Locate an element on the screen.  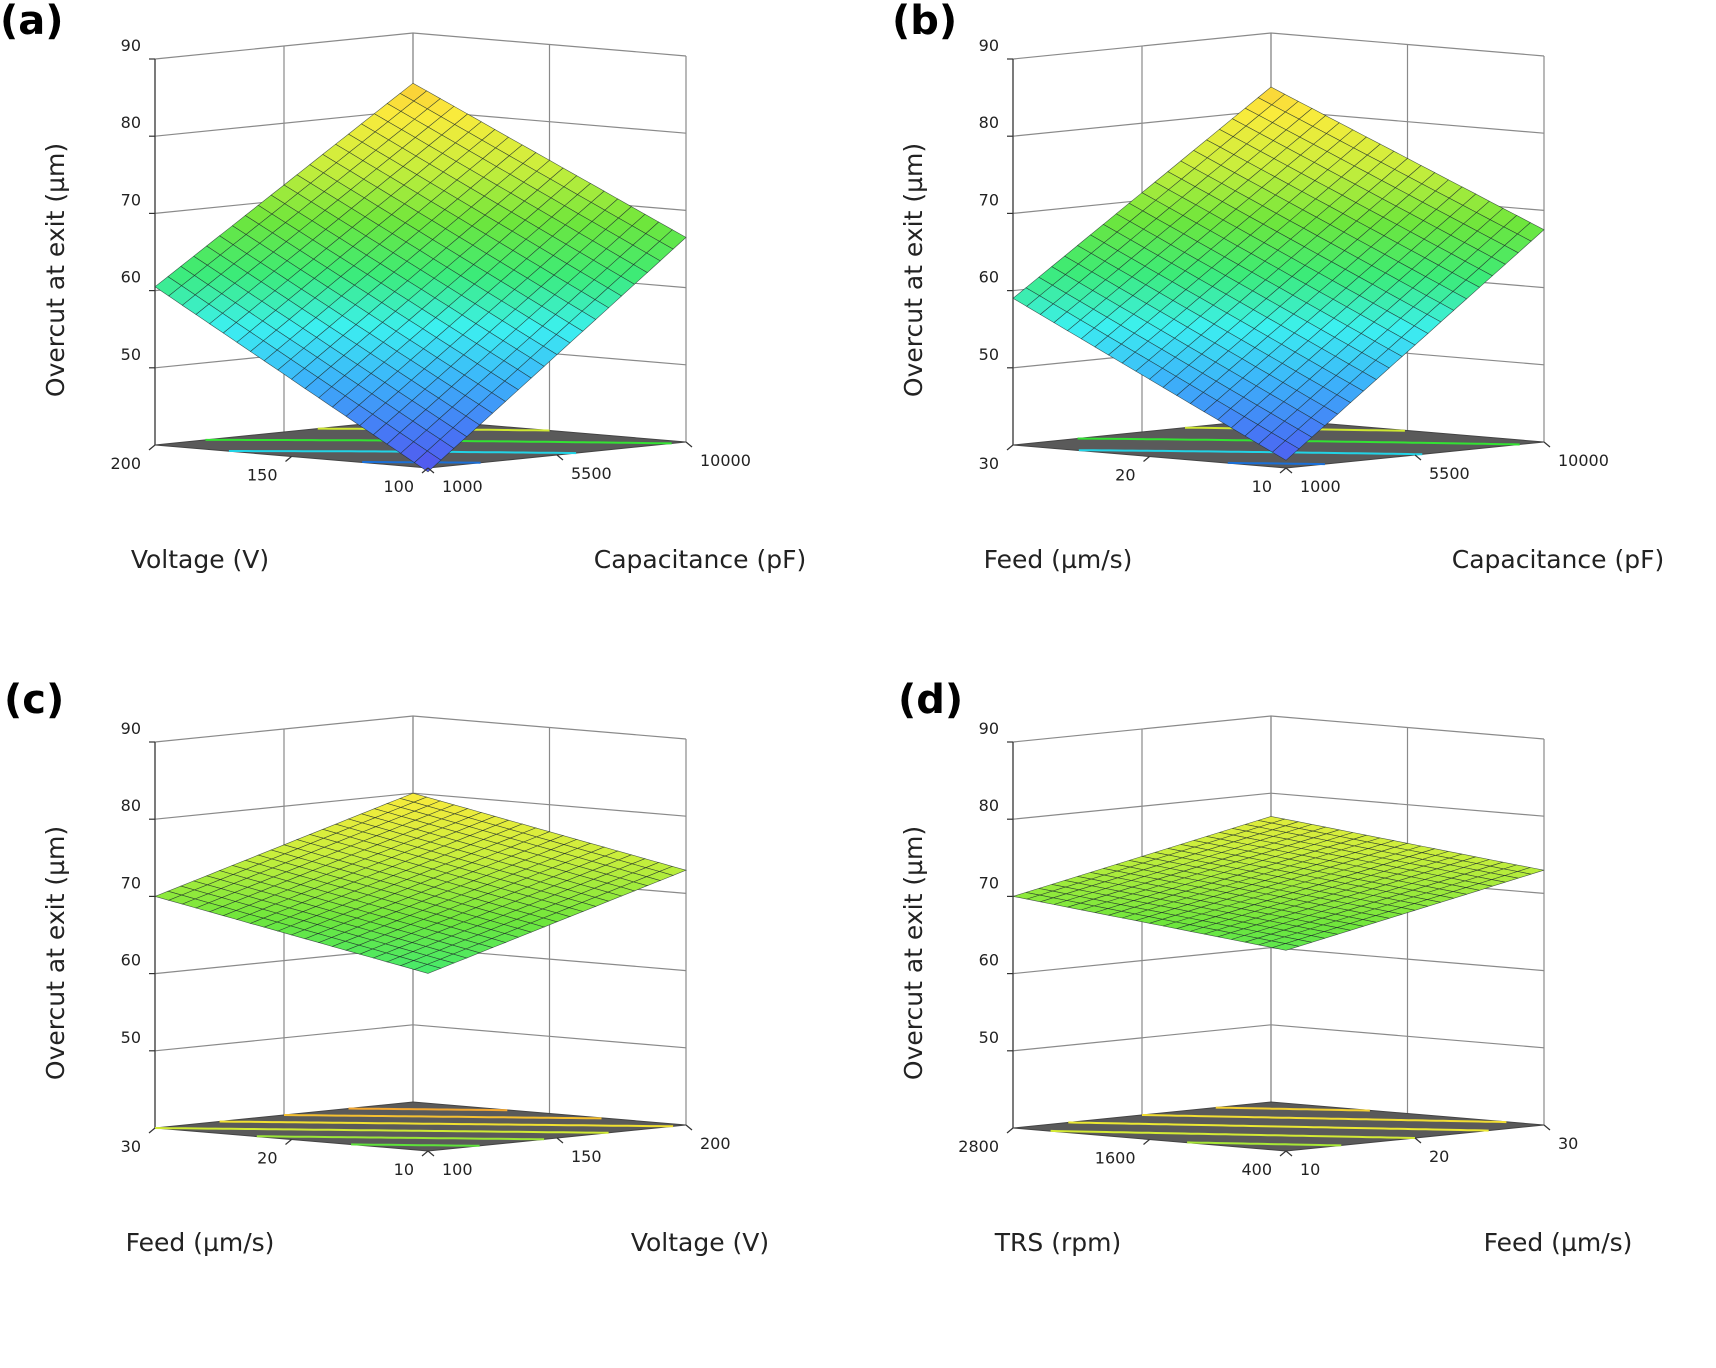
left-axis-ticks: 100 150 200 is located at coordinates (269, 470).